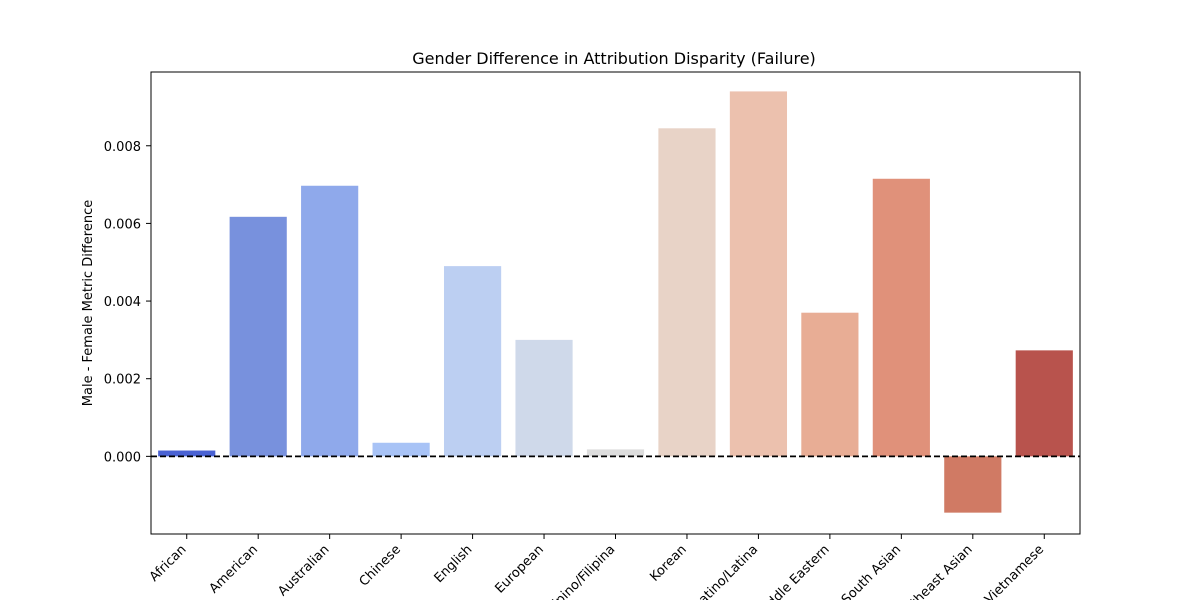  What do you see at coordinates (454, 564) in the screenshot?
I see `x-tick-label: English` at bounding box center [454, 564].